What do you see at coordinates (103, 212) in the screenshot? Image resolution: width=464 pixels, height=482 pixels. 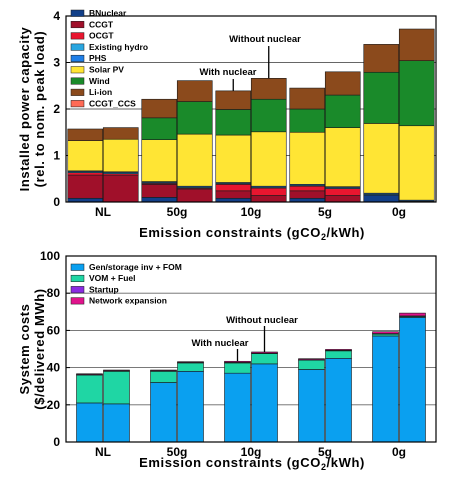 I see `x-tick-label: NL` at bounding box center [103, 212].